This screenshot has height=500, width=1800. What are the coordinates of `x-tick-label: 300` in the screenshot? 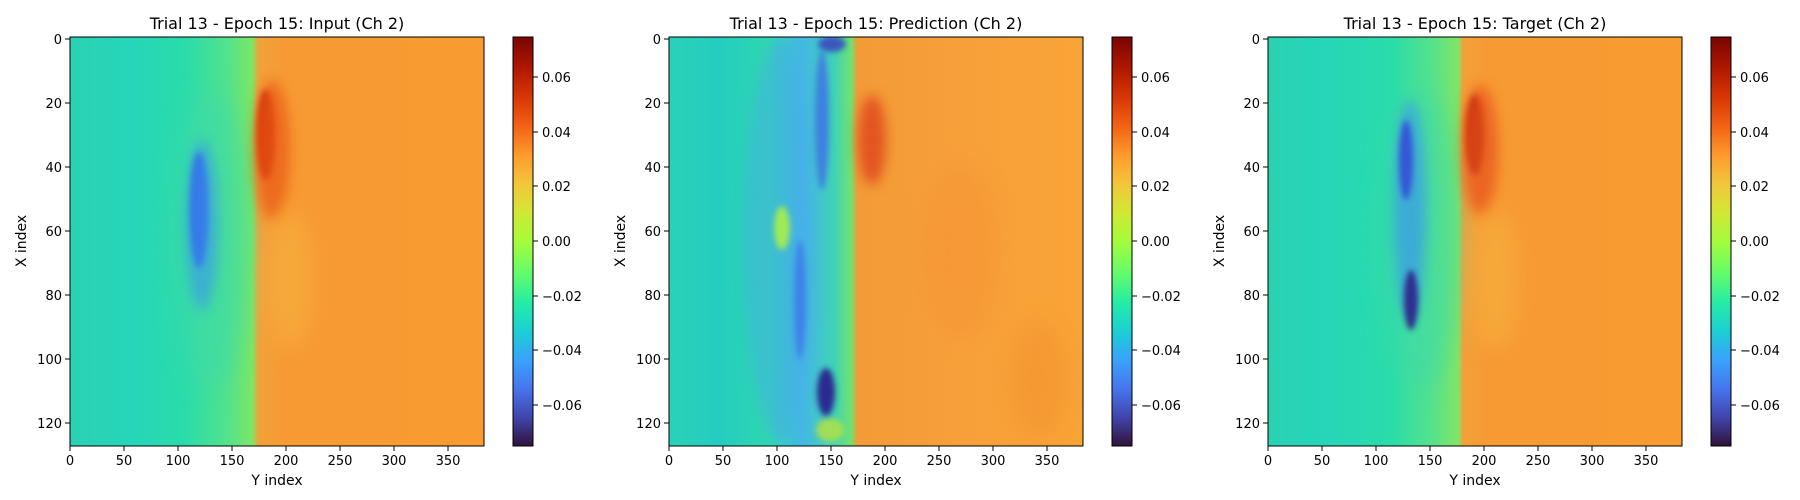 It's located at (394, 461).